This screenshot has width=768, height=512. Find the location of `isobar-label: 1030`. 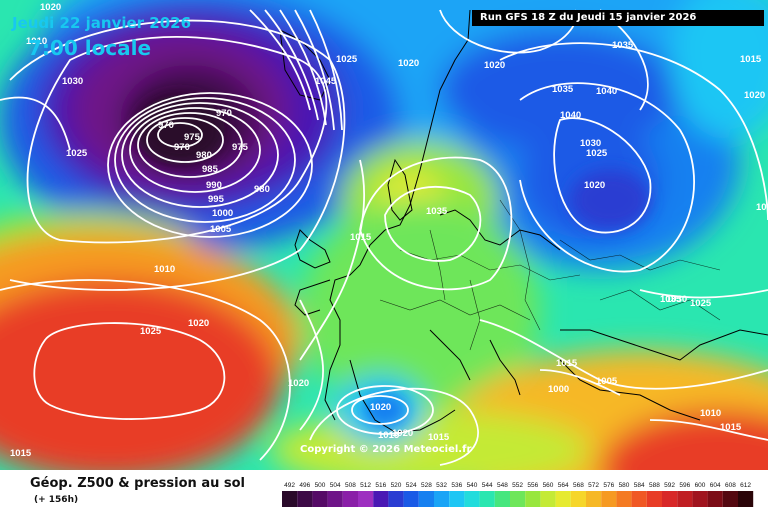

isobar-label: 1030 is located at coordinates (676, 299).